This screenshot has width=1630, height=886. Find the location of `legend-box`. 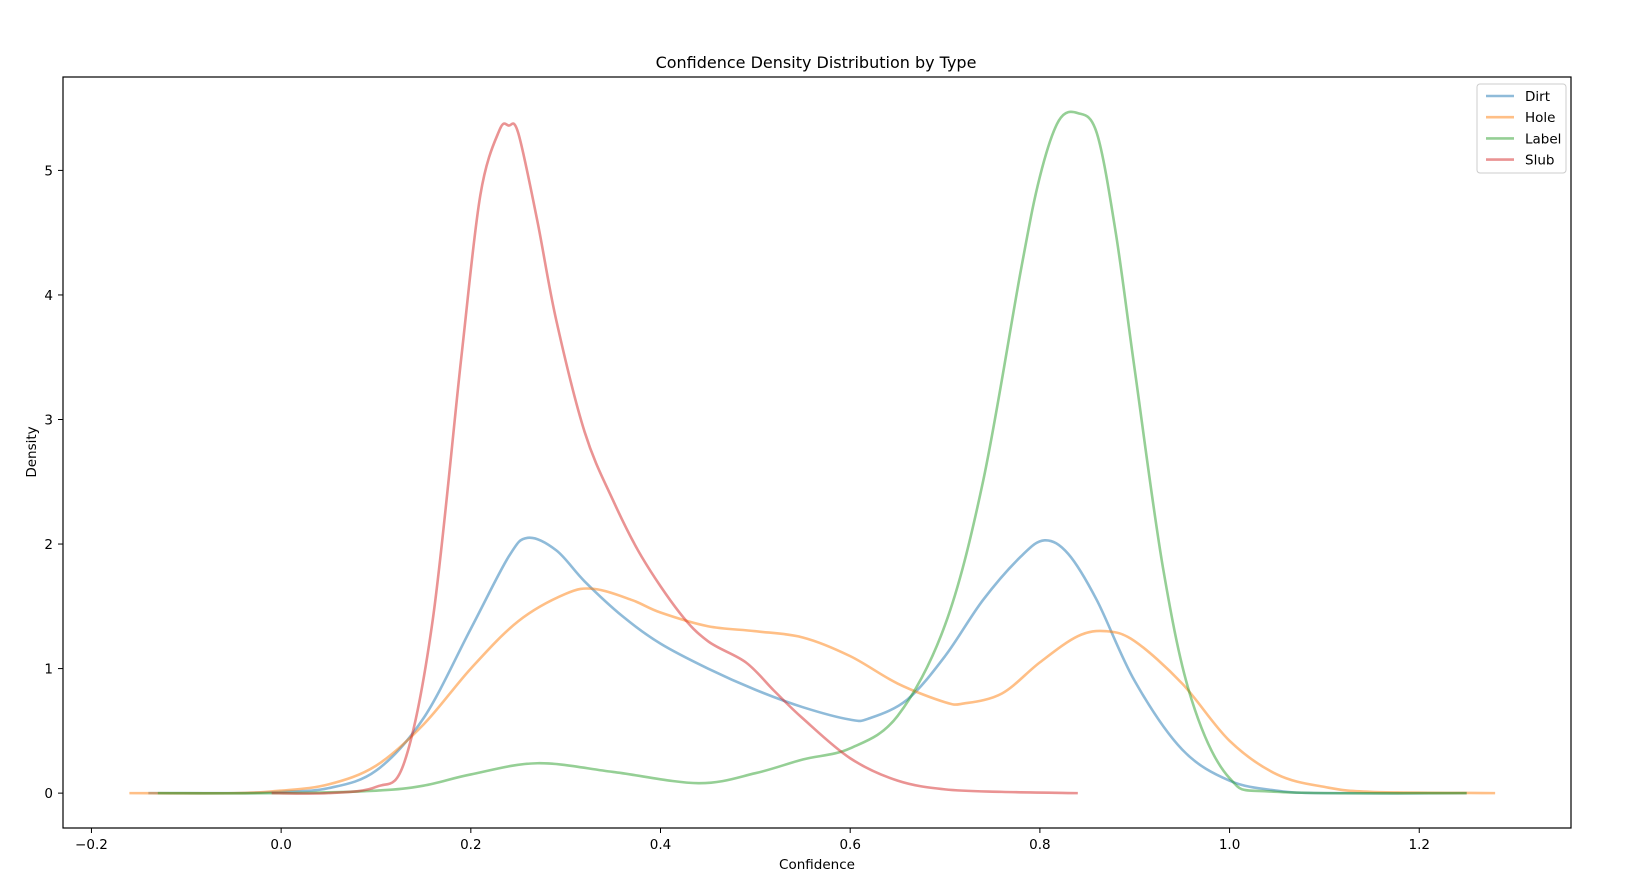

legend-box is located at coordinates (1521, 128).